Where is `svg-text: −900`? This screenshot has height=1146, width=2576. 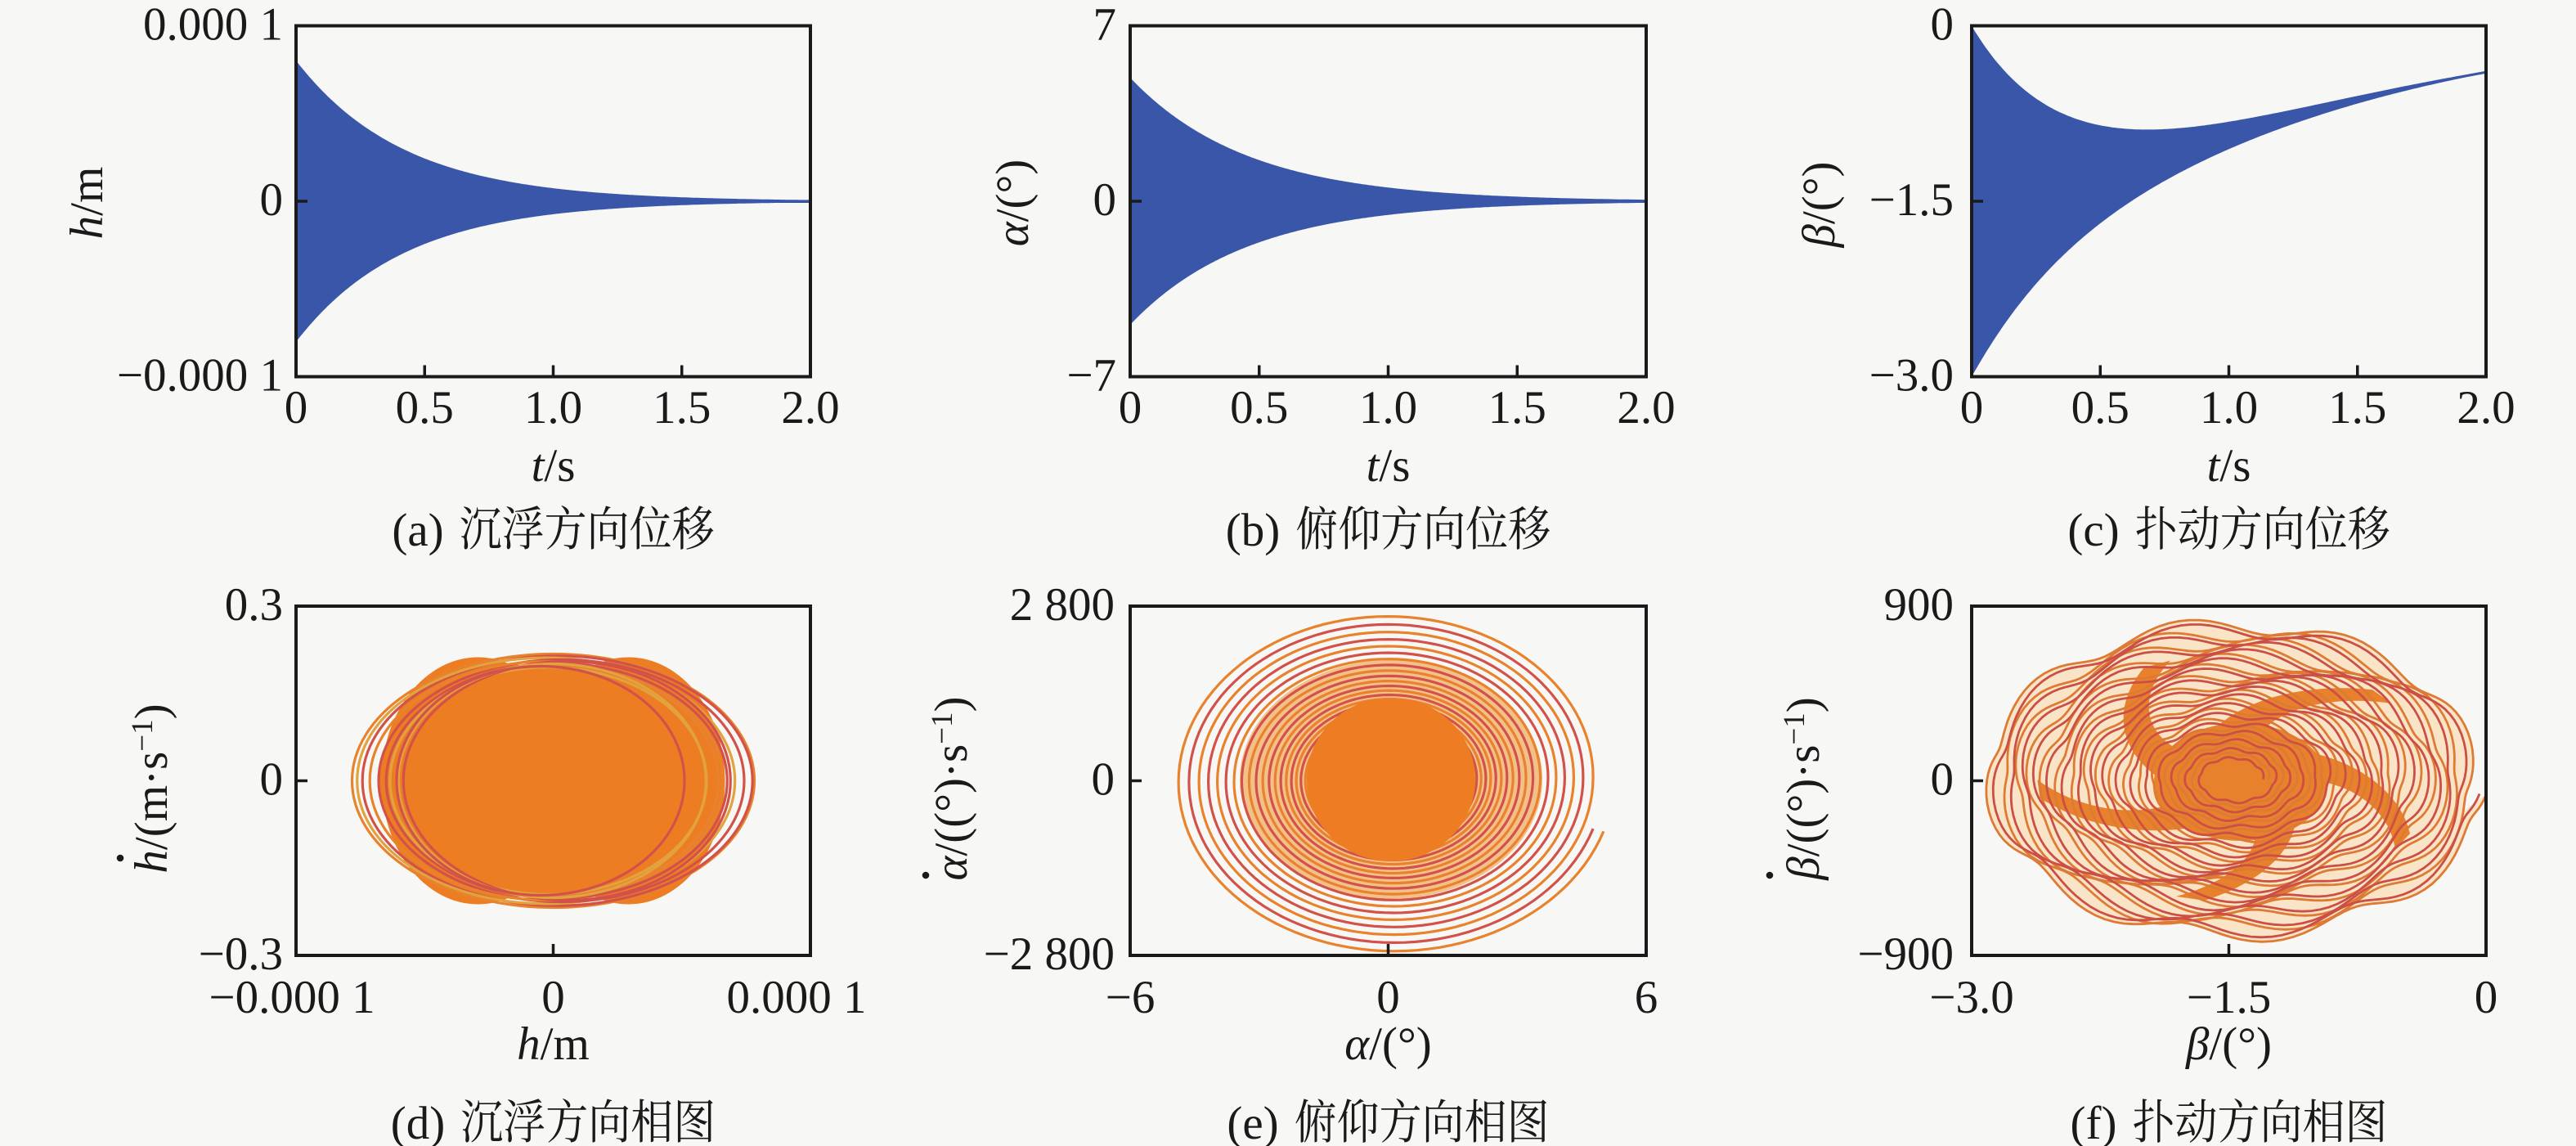 svg-text: −900 is located at coordinates (1905, 954).